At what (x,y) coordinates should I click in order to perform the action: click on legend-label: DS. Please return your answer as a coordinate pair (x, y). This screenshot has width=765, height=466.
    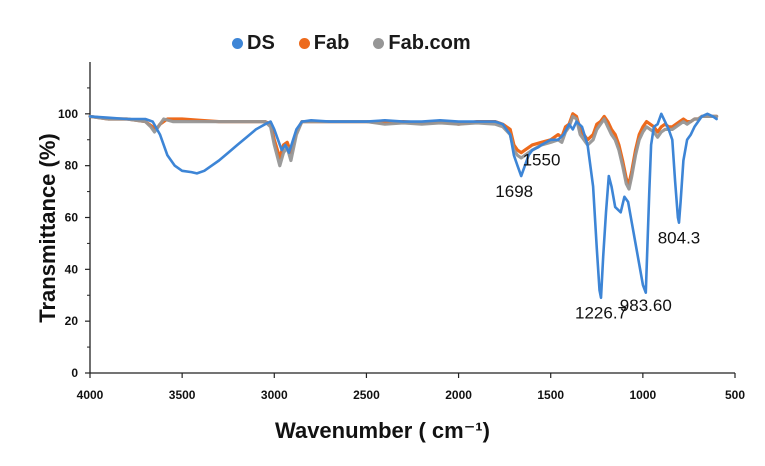
    Looking at the image, I should click on (261, 43).